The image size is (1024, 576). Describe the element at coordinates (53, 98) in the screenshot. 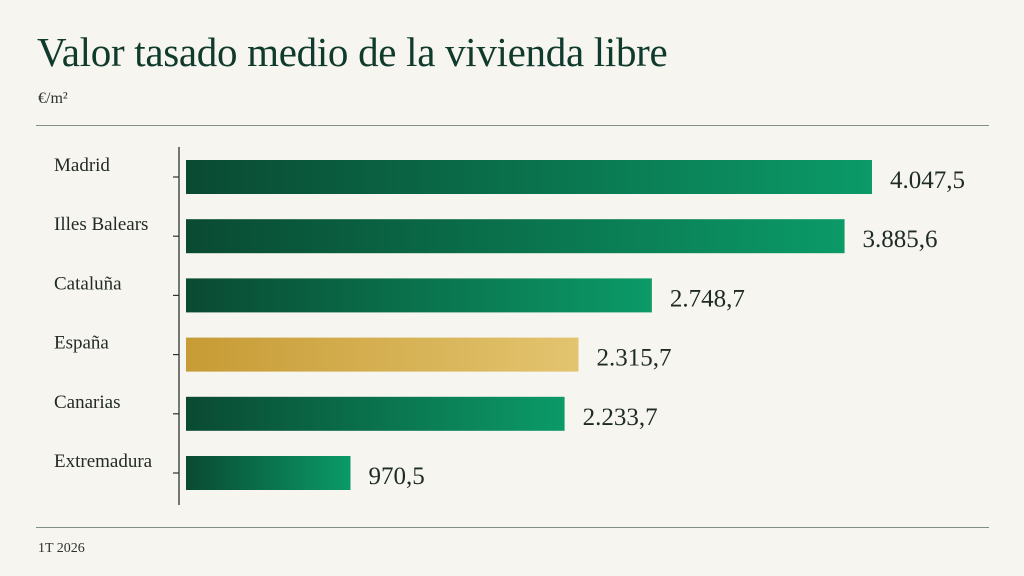

I see `unit-label: €/m²` at that location.